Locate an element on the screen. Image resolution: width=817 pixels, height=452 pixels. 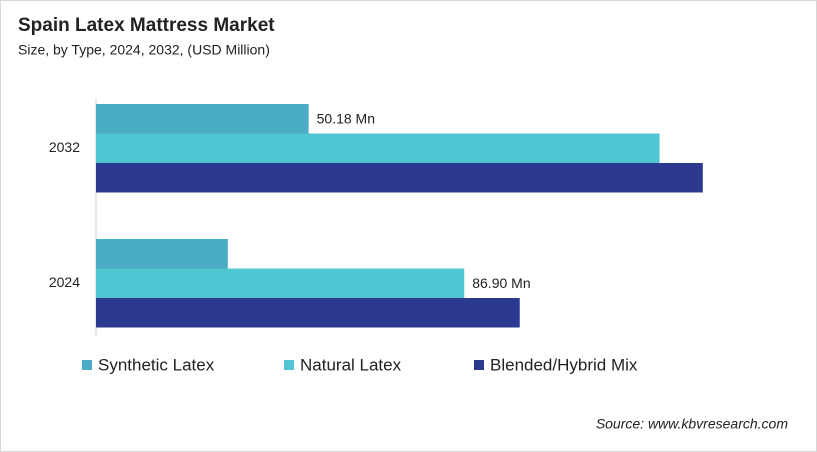
chart-subtitle: Size, by Type, 2024, 2032, (USD Million) is located at coordinates (144, 50).